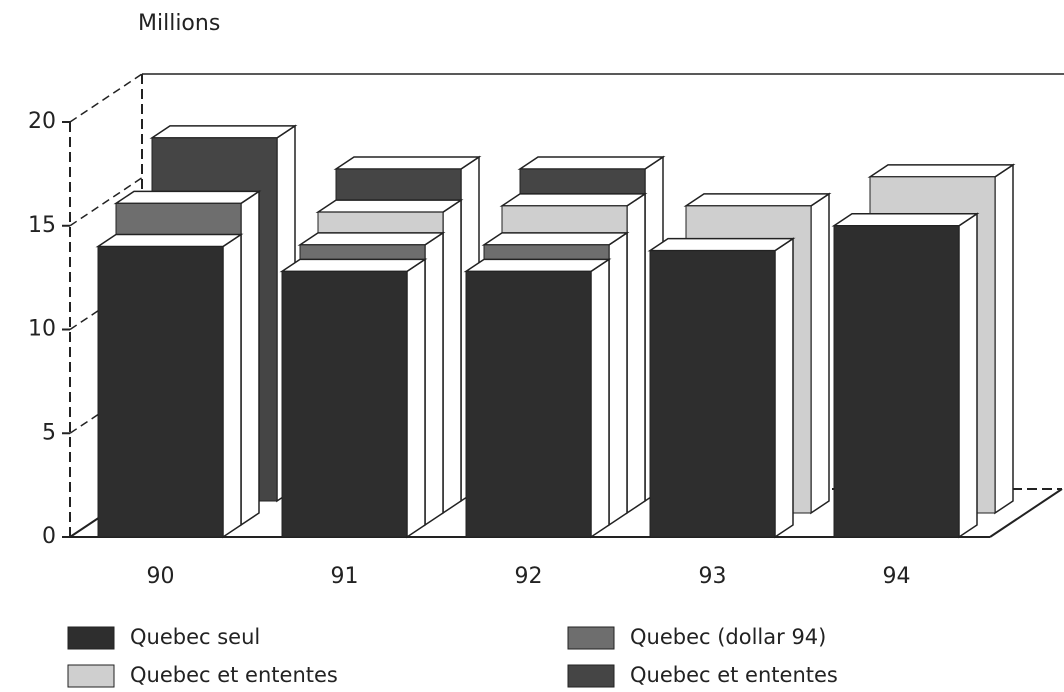 The height and width of the screenshot is (692, 1064). Describe the element at coordinates (49, 536) in the screenshot. I see `y-tick-label: 0` at that location.